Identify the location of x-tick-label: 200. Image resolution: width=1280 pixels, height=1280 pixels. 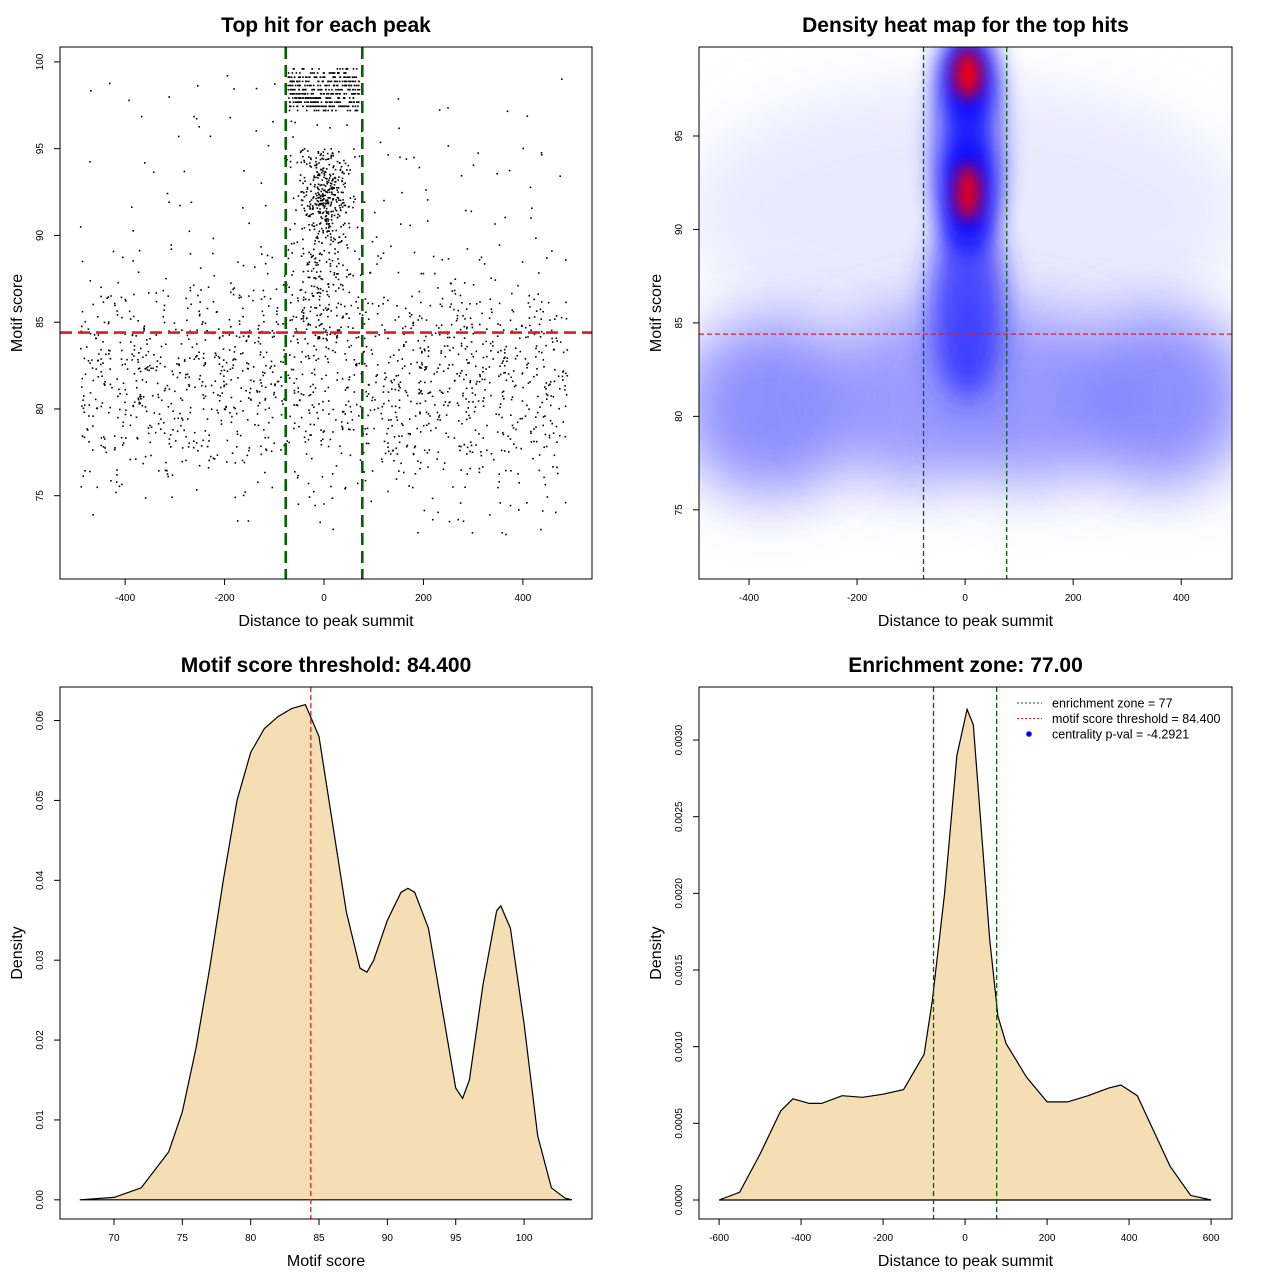
(1047, 1238).